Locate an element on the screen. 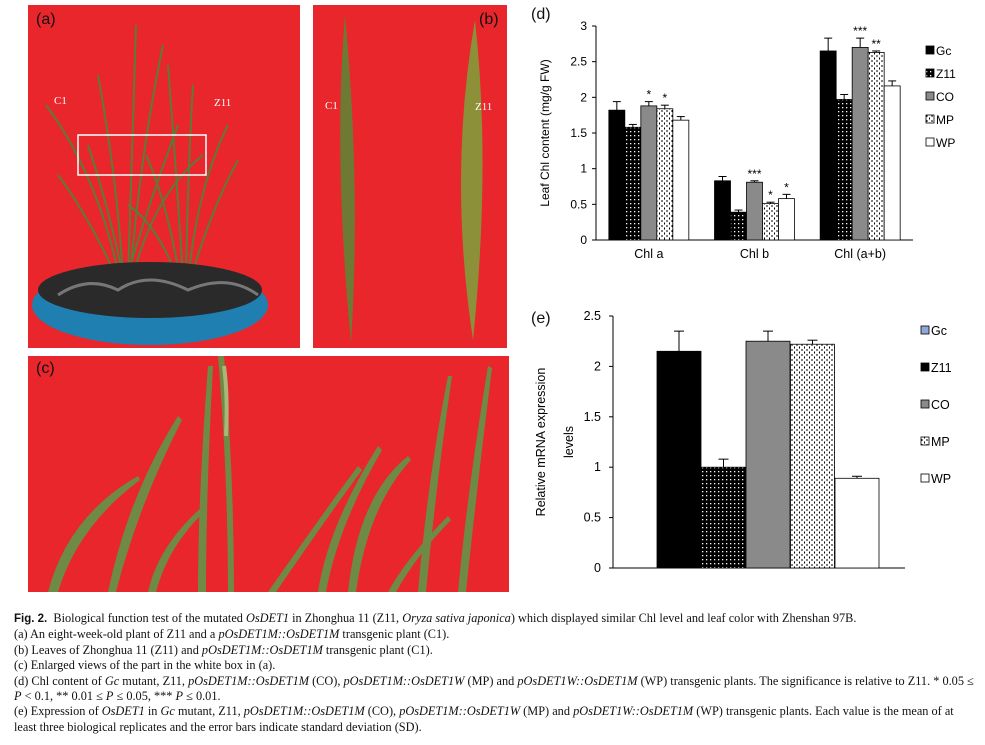  bar-wp-chl-a is located at coordinates (681, 180).